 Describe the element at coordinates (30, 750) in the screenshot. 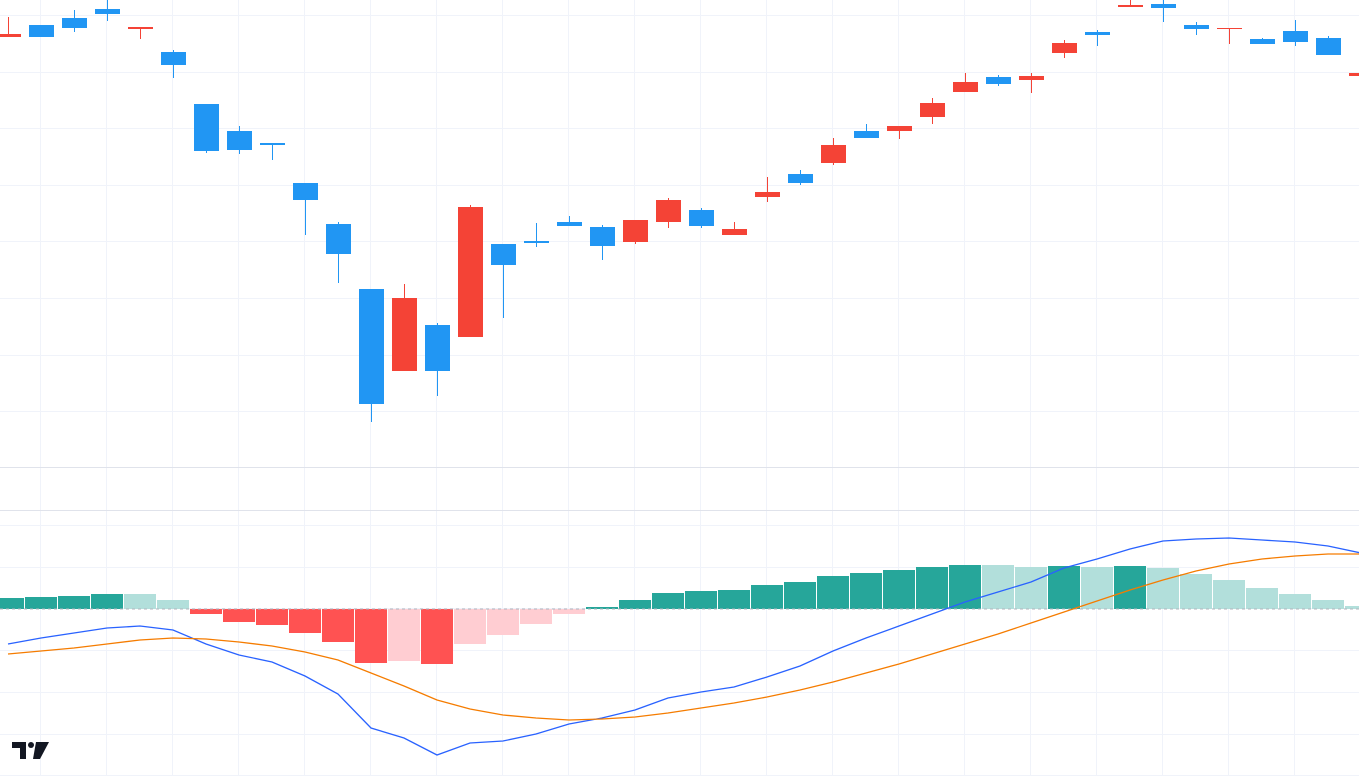

I see `logo` at that location.